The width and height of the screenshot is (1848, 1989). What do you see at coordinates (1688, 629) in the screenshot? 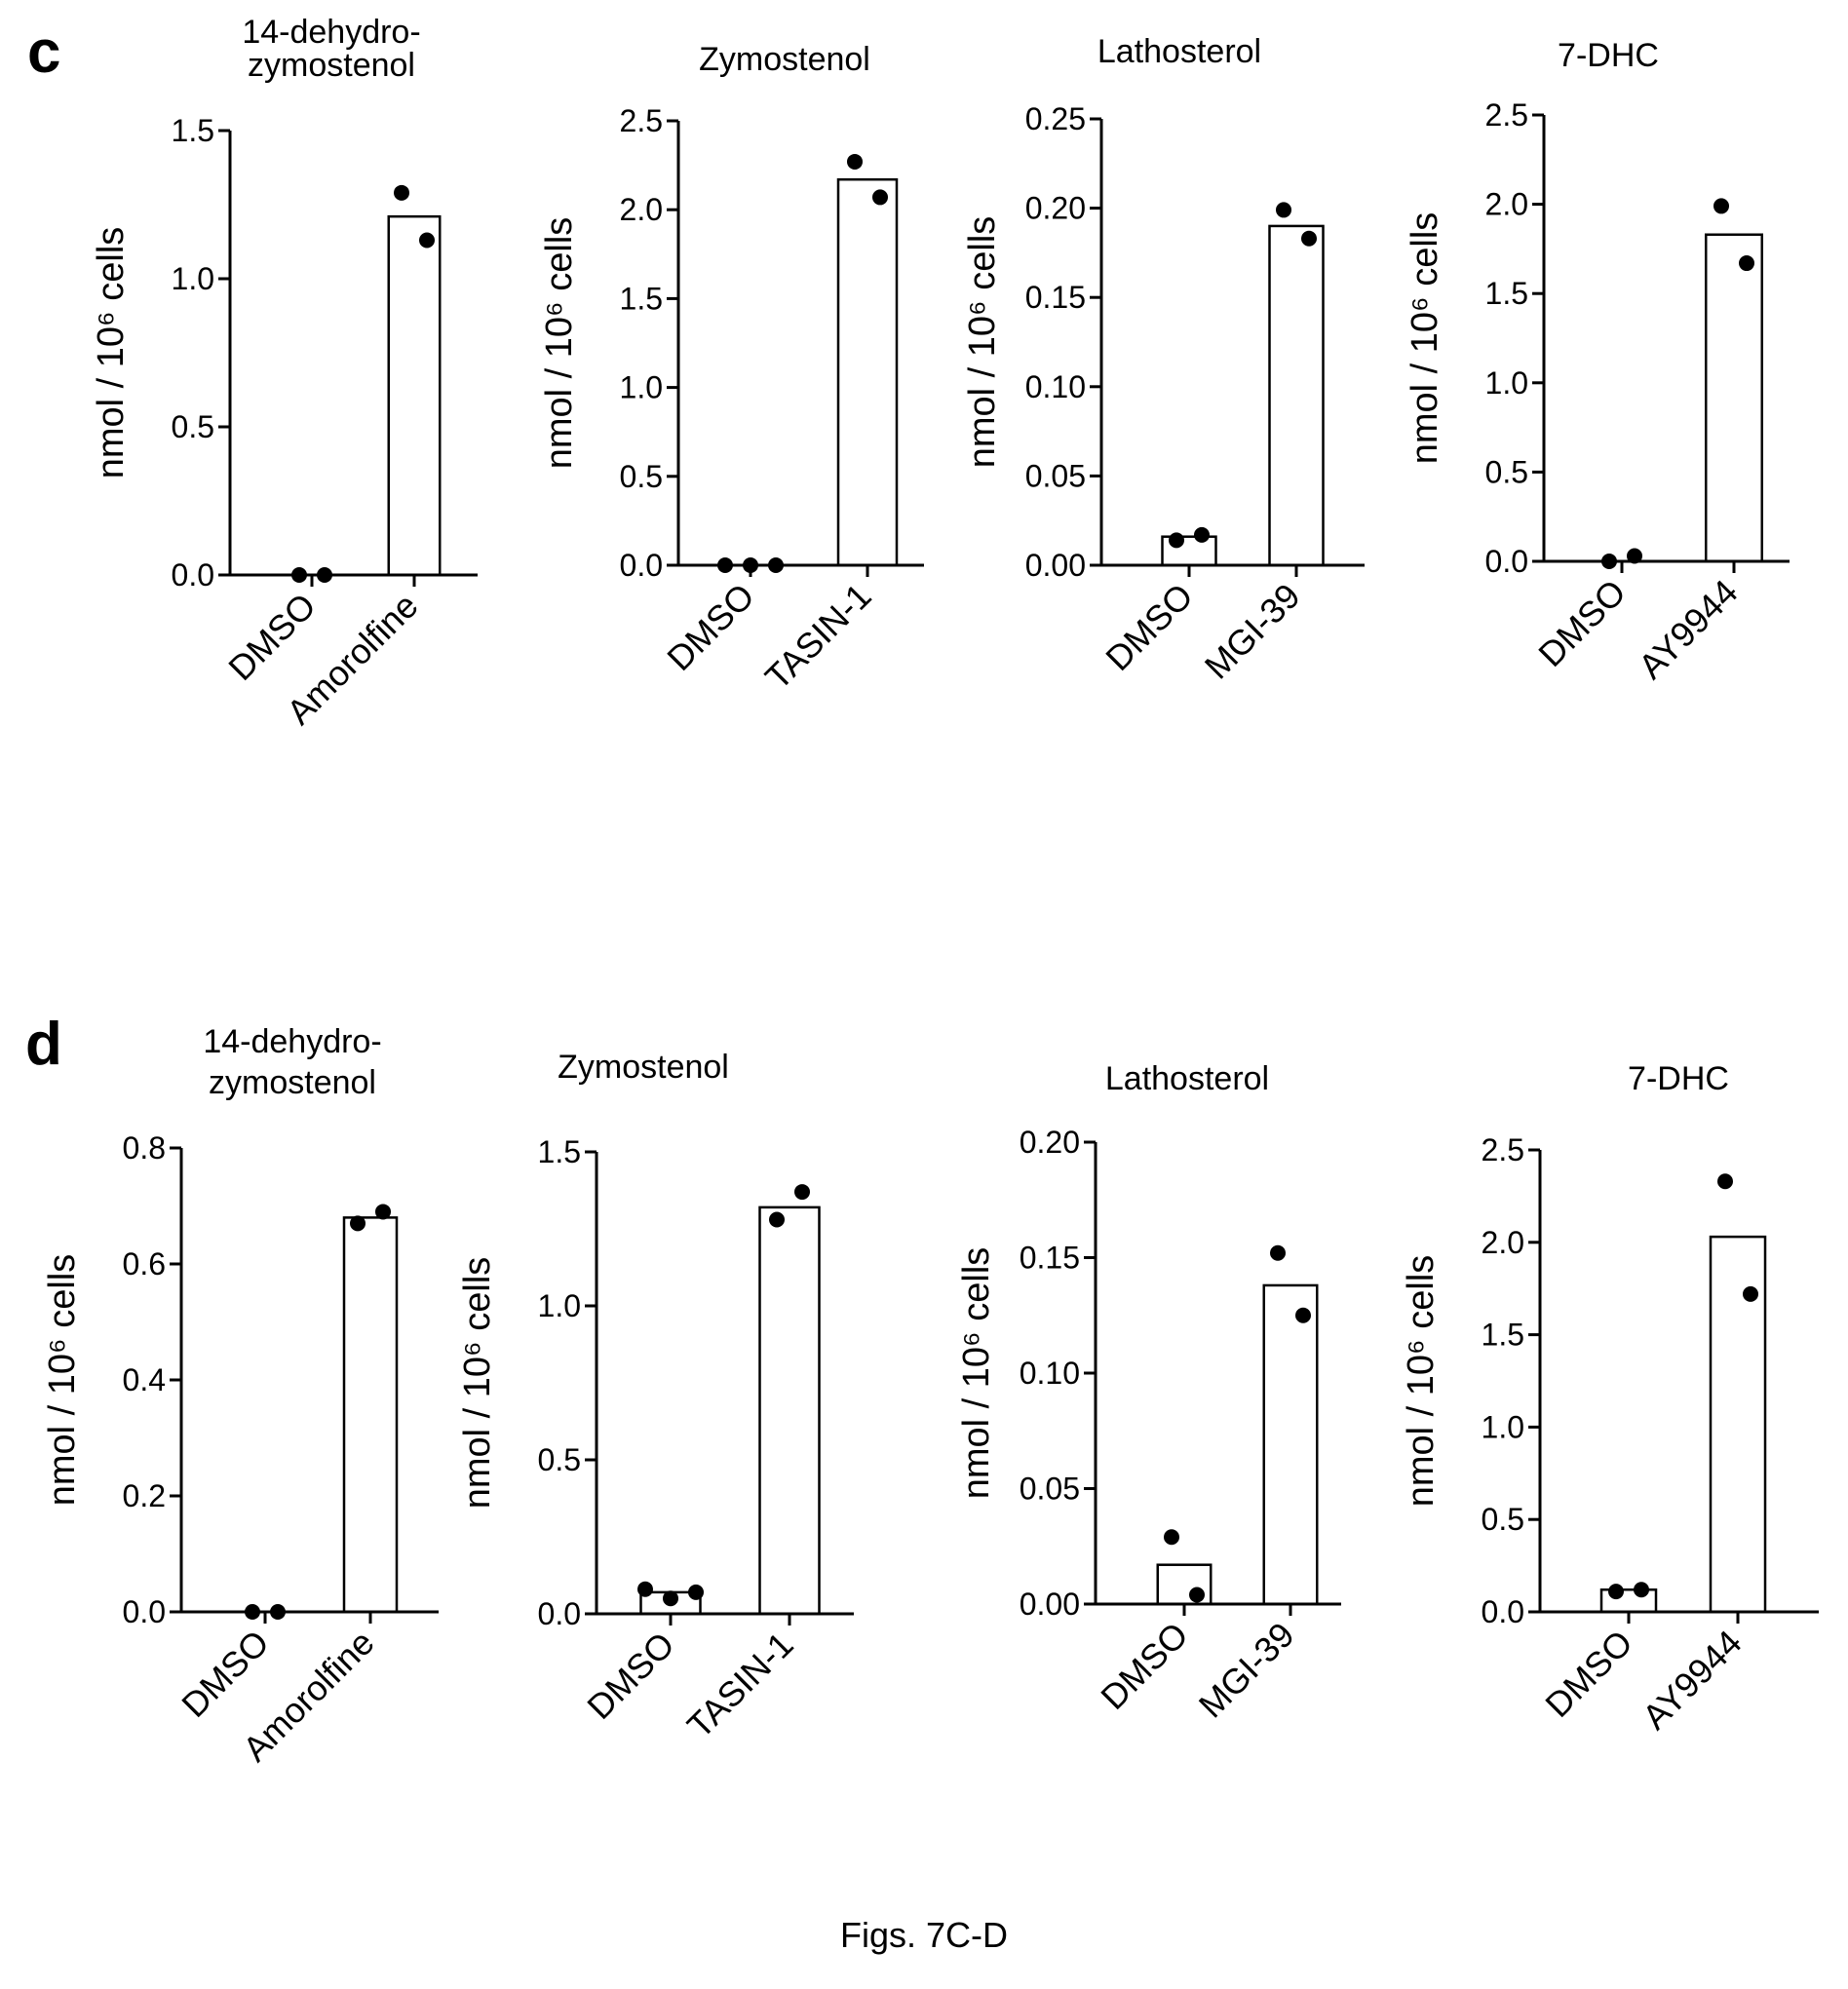
I see `x-tick-label: AY9944` at bounding box center [1688, 629].